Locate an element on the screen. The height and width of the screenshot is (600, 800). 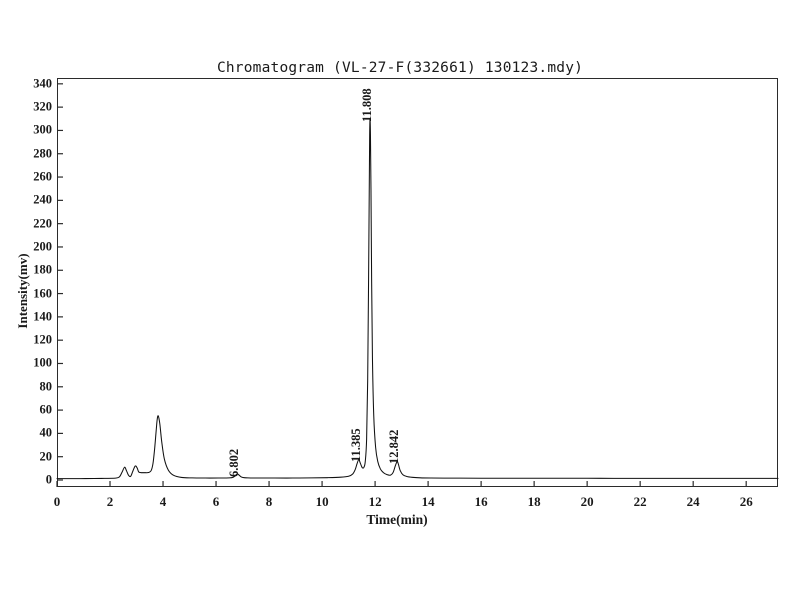
y-axis-tick-label: 320 is located at coordinates (42, 106).